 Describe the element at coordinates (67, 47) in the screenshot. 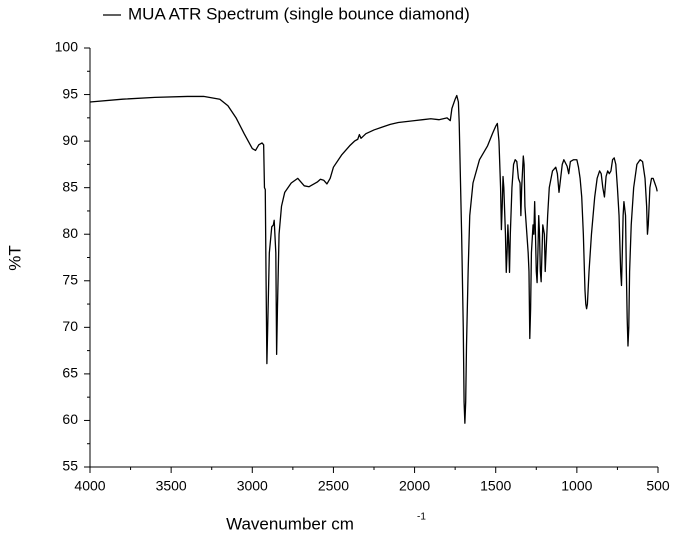

I see `y-tick-label: 100` at that location.